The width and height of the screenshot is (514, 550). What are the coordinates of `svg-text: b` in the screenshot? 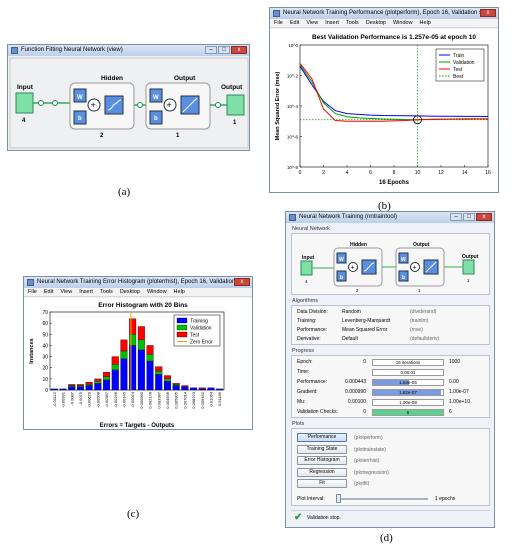 It's located at (156, 119).